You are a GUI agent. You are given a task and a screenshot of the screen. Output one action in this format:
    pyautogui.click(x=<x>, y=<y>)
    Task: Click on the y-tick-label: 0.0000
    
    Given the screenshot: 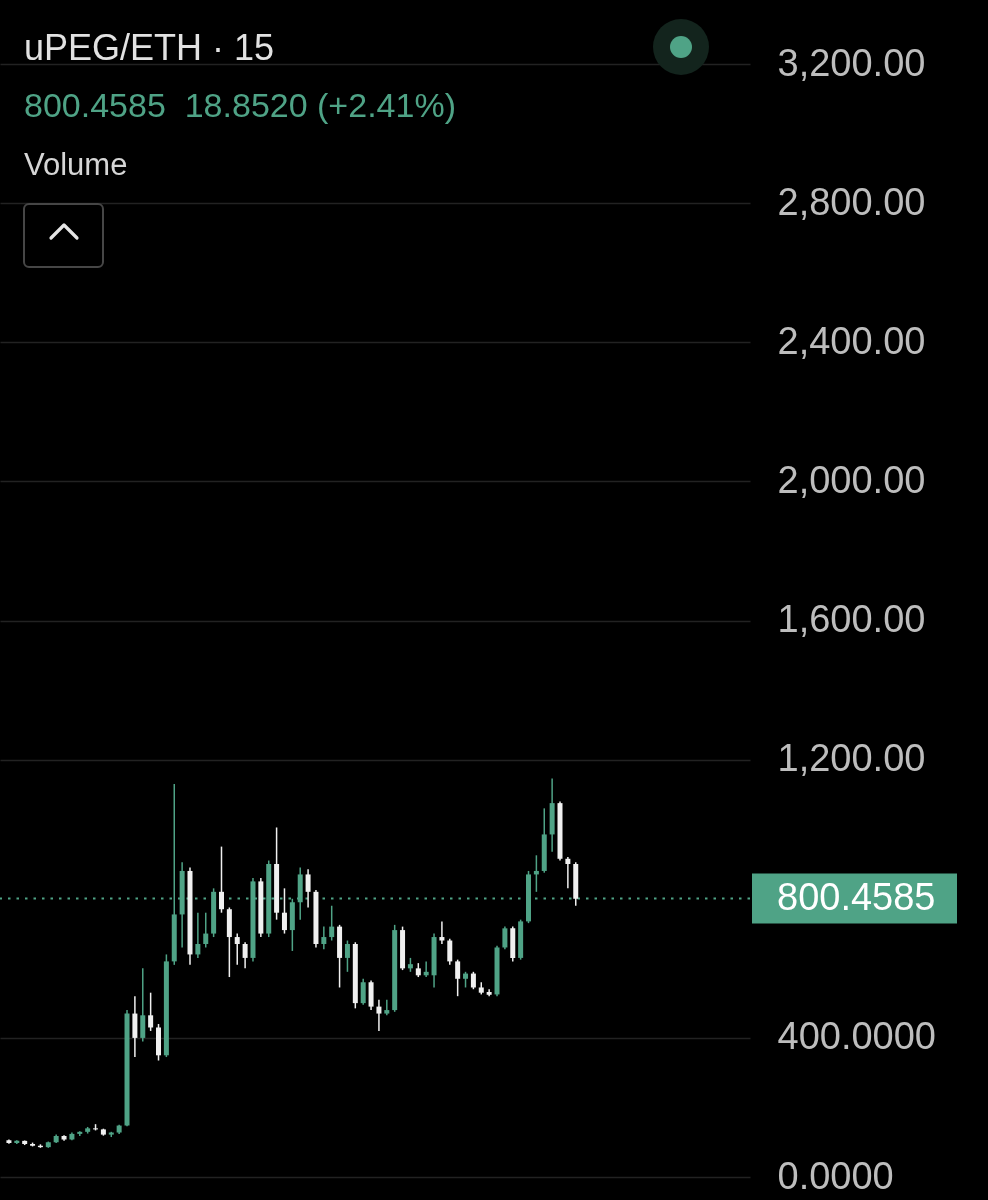 What is the action you would take?
    pyautogui.click(x=835, y=1175)
    